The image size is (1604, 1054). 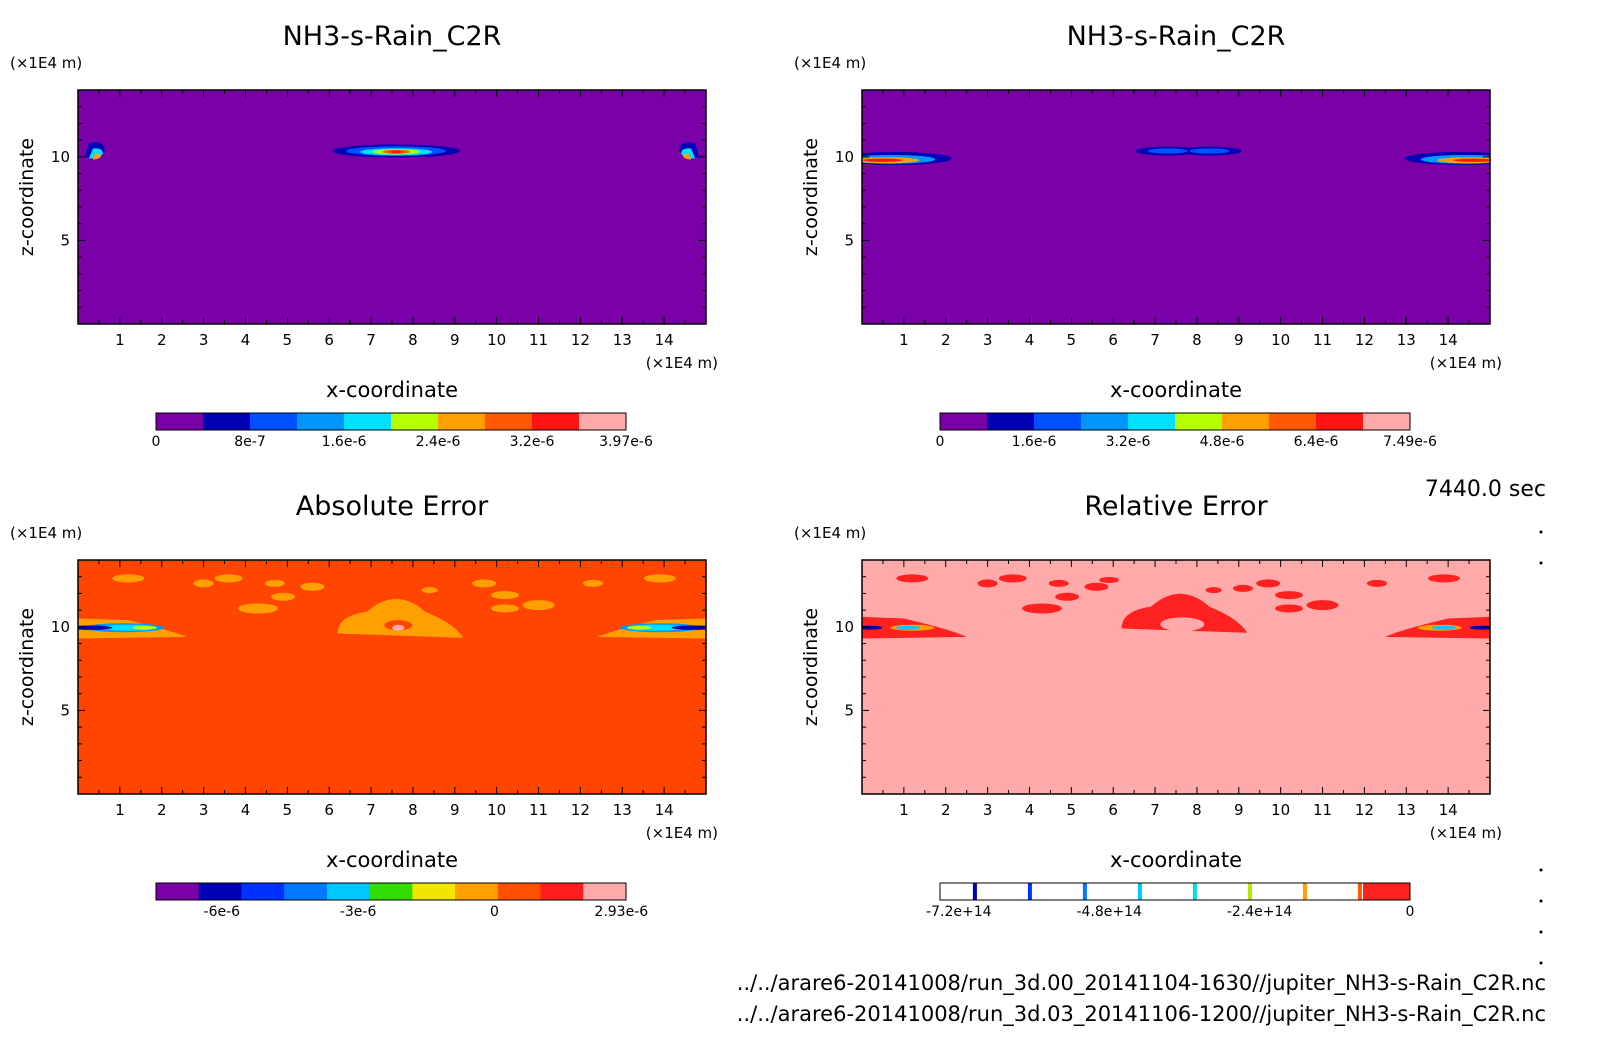 What do you see at coordinates (288, 810) in the screenshot?
I see `x-tick-label: 5` at bounding box center [288, 810].